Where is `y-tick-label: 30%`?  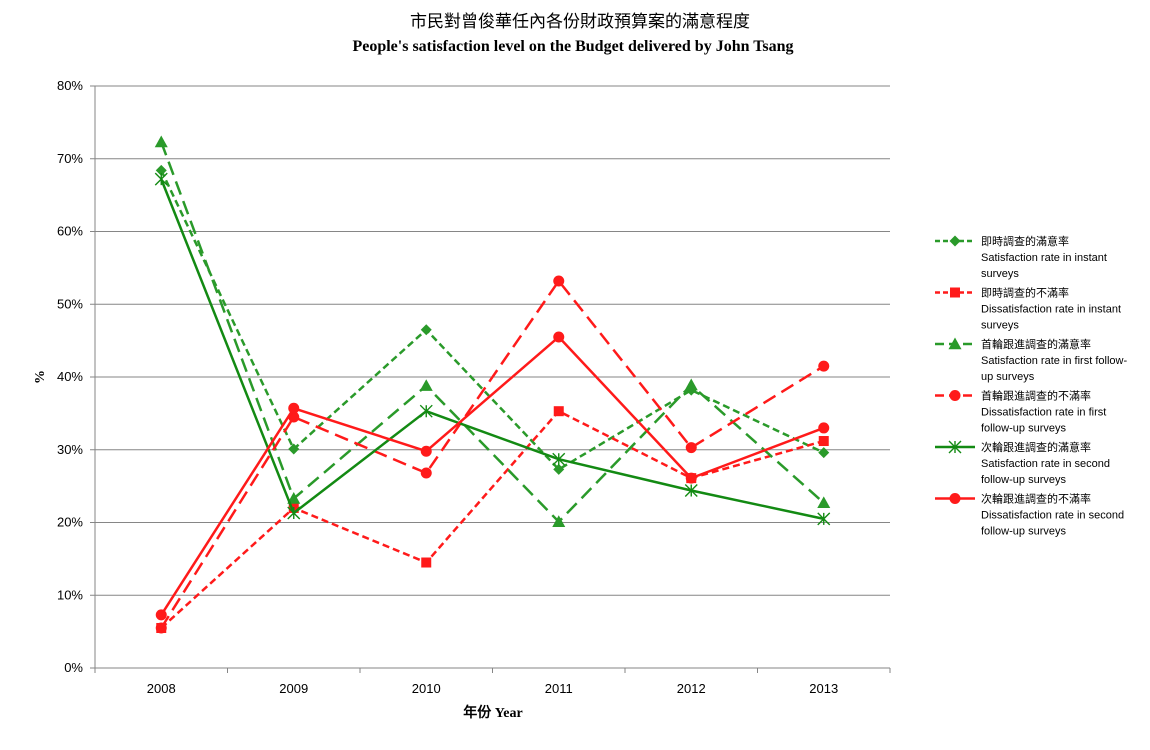
y-tick-label: 30% is located at coordinates (70, 449).